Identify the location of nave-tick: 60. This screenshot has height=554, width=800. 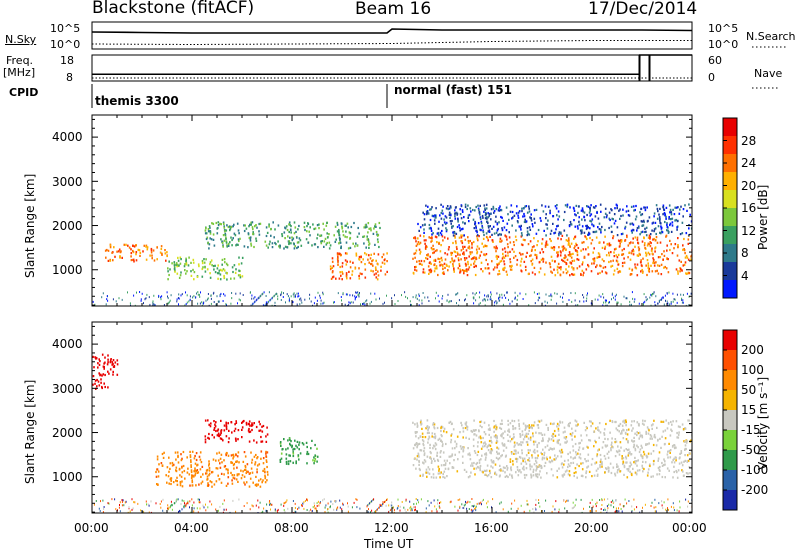
(715, 60).